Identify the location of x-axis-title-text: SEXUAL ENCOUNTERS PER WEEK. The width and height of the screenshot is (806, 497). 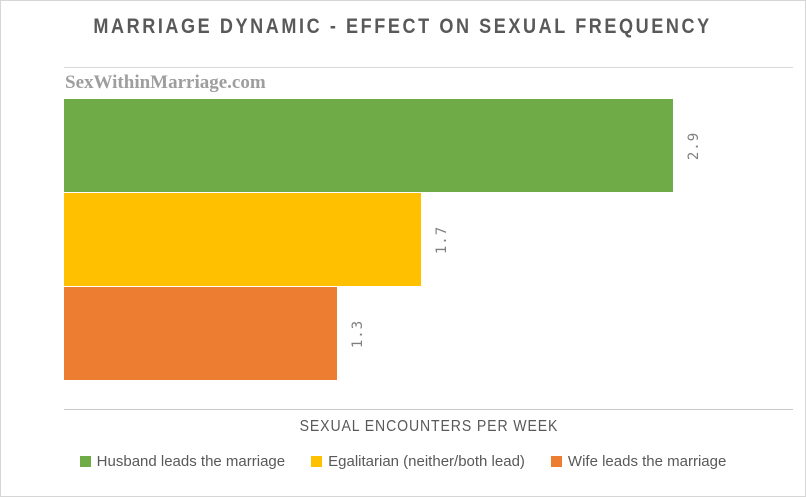
(428, 426).